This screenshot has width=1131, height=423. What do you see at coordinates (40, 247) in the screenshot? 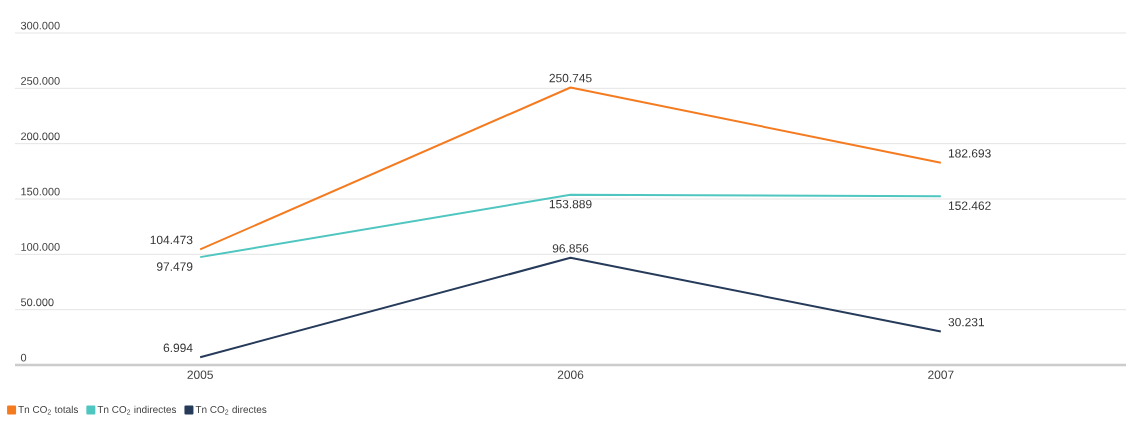
I see `y-tick-label: 100.000` at bounding box center [40, 247].